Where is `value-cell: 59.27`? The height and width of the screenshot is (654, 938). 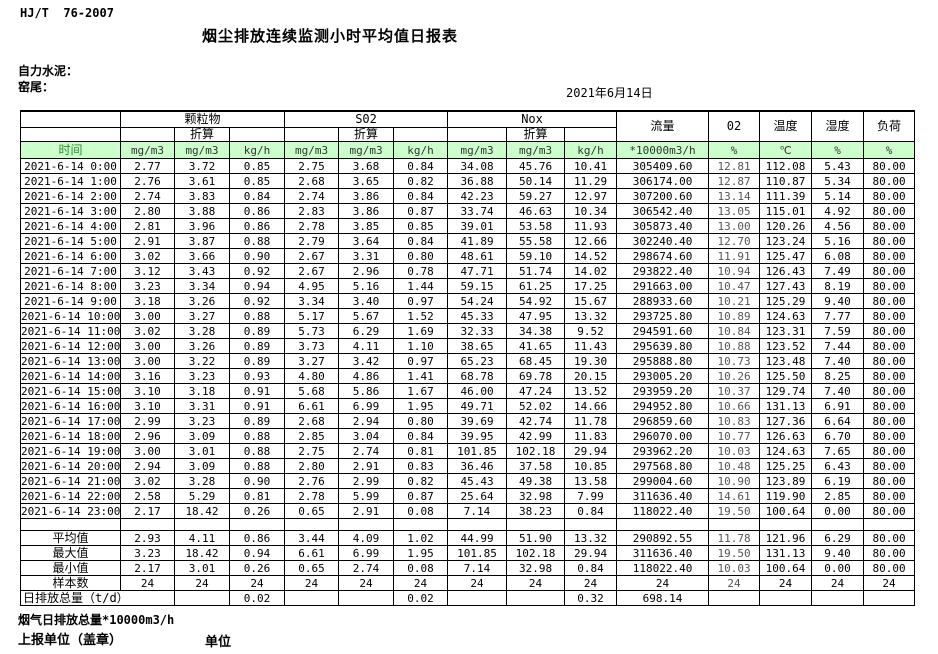
value-cell: 59.27 is located at coordinates (536, 196).